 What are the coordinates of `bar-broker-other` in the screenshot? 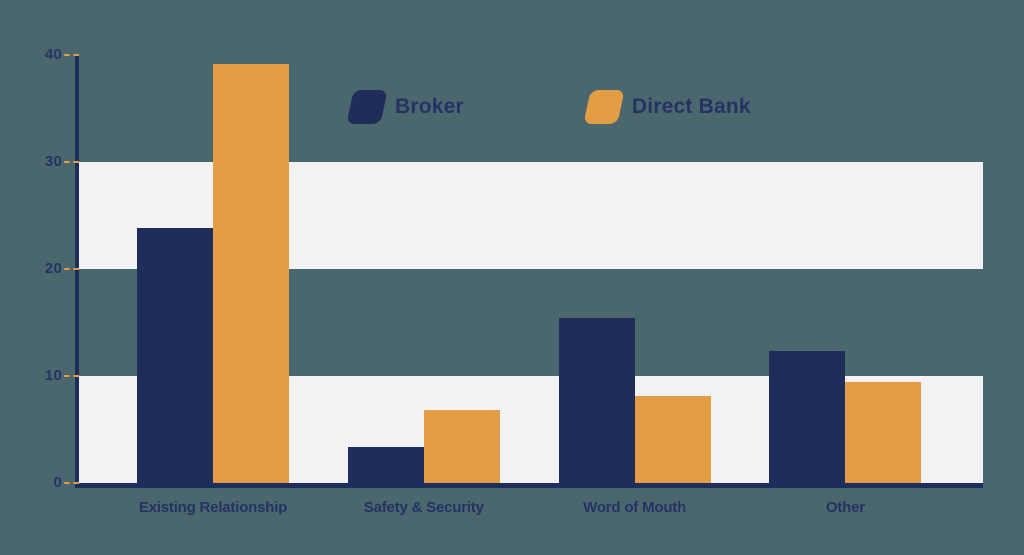 It's located at (807, 417).